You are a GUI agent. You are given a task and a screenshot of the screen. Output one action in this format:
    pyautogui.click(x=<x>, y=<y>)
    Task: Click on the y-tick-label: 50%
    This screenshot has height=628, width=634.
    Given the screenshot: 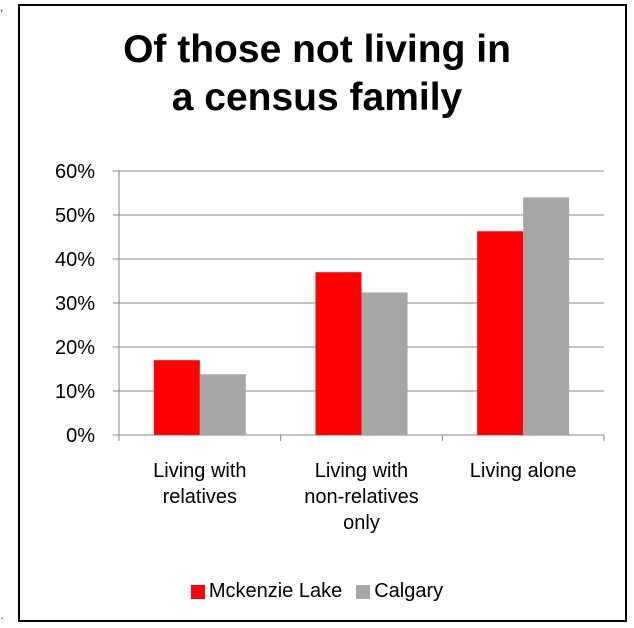 What is the action you would take?
    pyautogui.click(x=75, y=216)
    